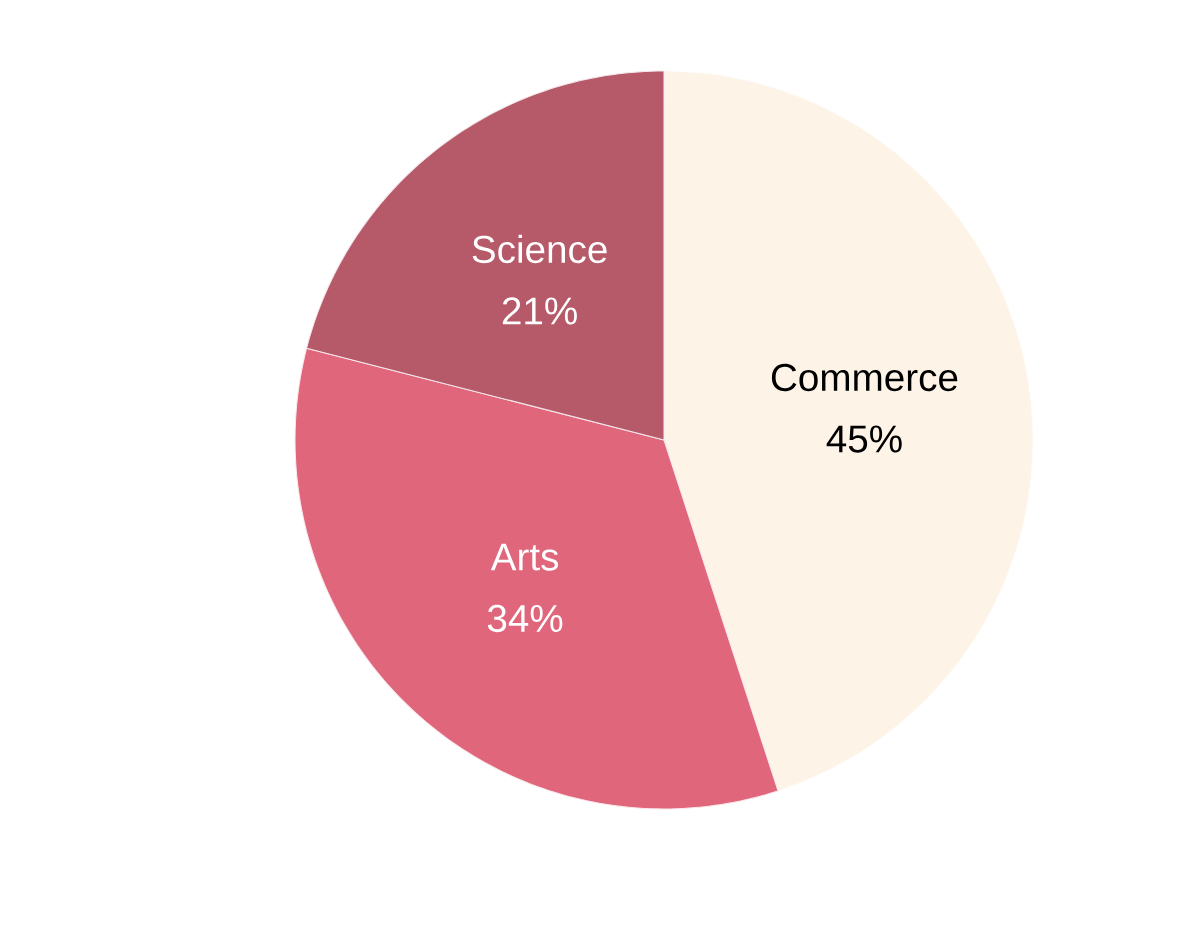 The width and height of the screenshot is (1190, 930). What do you see at coordinates (539, 249) in the screenshot?
I see `slice-label: Science` at bounding box center [539, 249].